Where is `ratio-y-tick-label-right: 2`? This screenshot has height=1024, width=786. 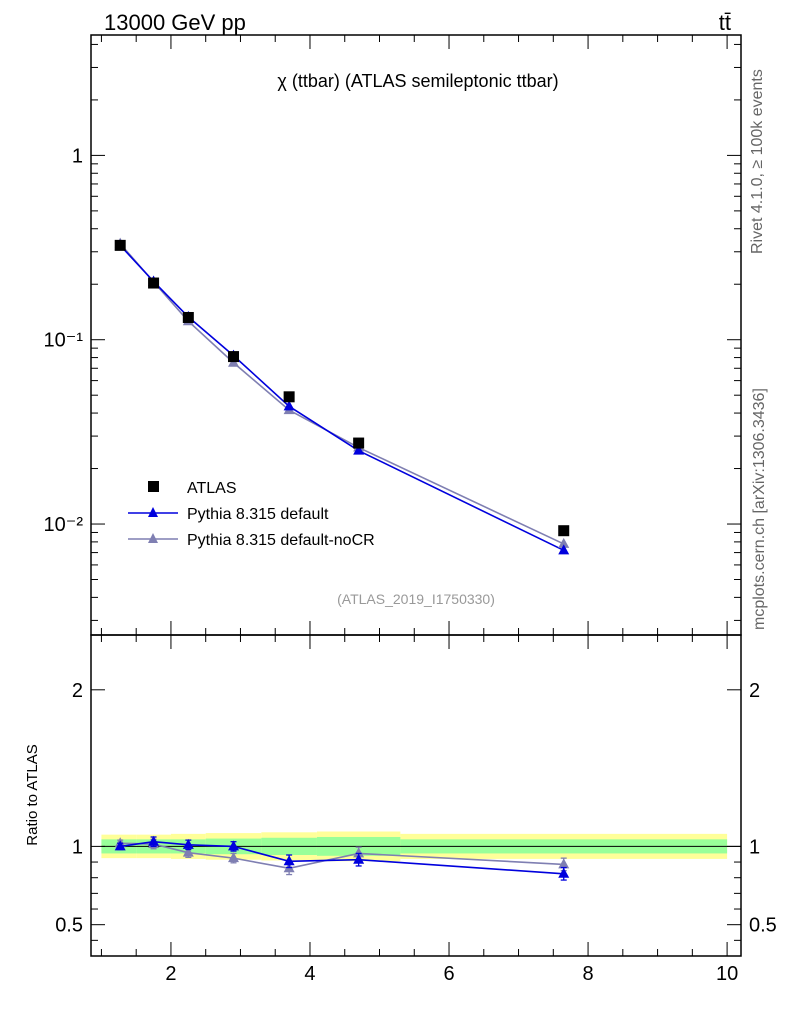 ratio-y-tick-label-right: 2 is located at coordinates (754, 691).